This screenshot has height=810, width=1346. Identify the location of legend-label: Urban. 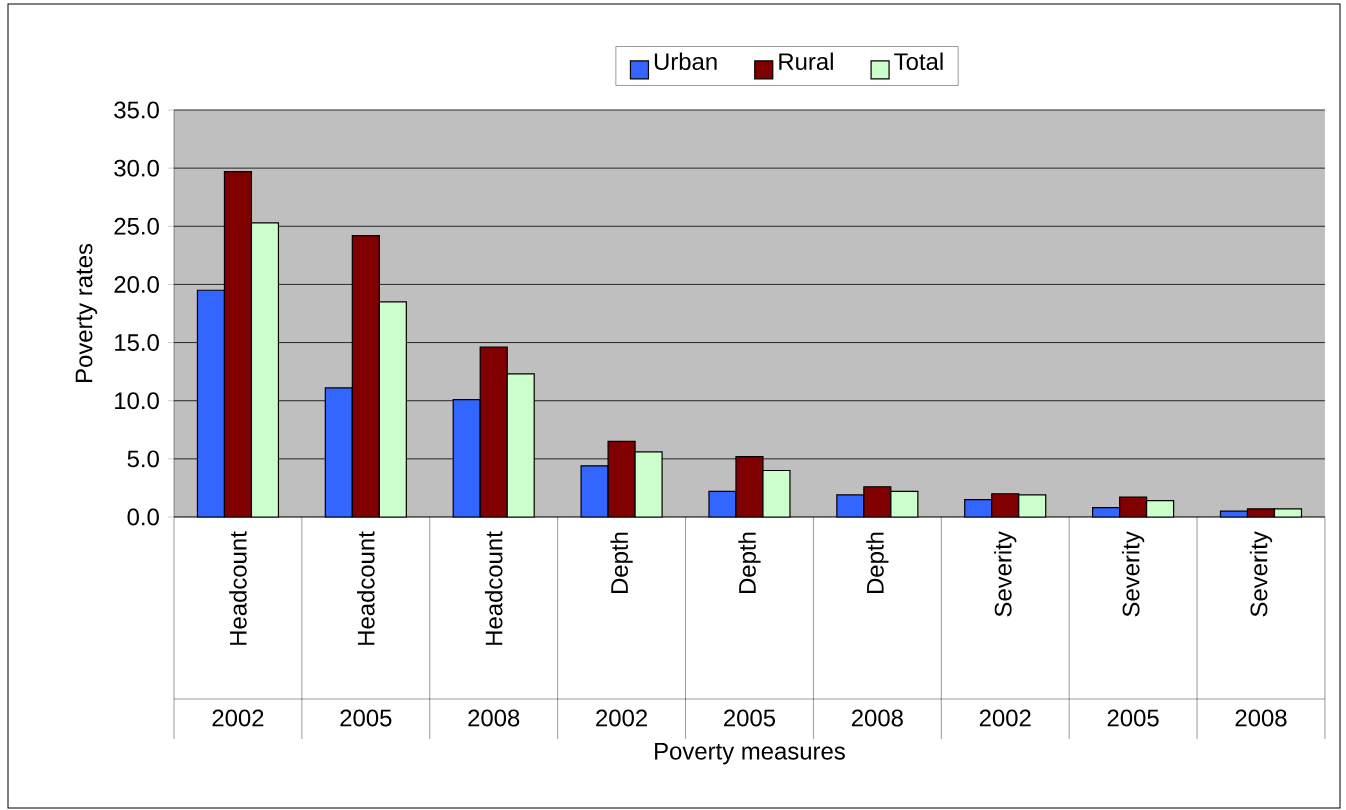
(685, 61).